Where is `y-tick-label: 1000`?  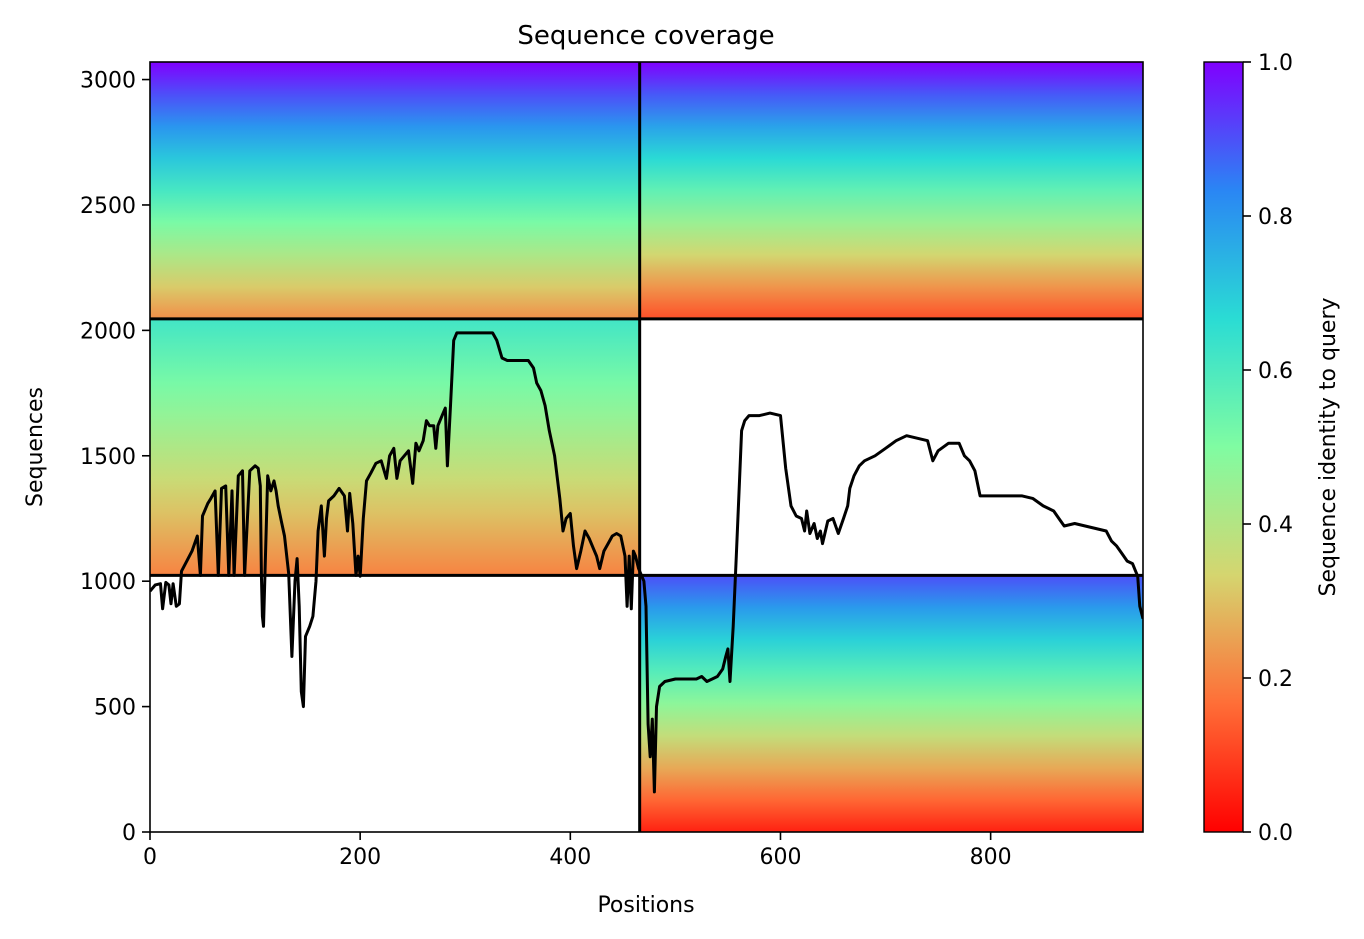
y-tick-label: 1000 is located at coordinates (108, 582).